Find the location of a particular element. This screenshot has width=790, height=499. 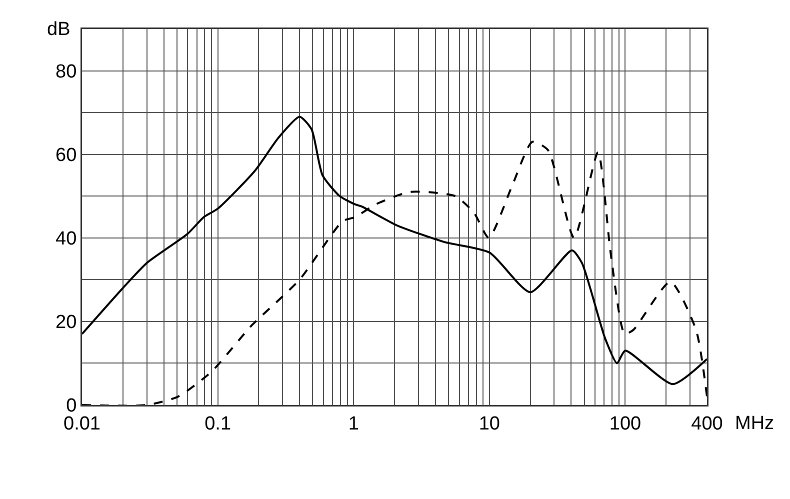

y-tick-label: 20 is located at coordinates (66, 323).